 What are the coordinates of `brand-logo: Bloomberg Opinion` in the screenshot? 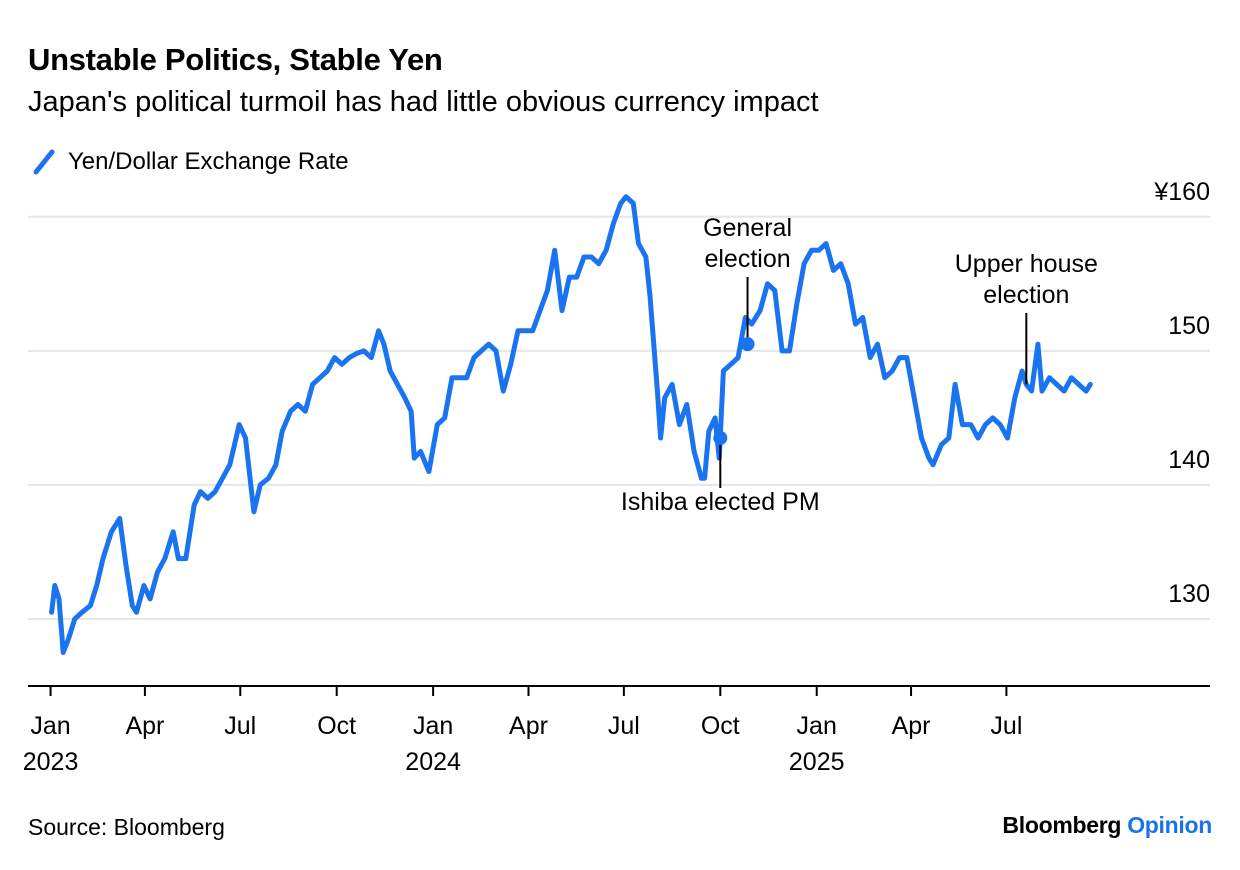 It's located at (1107, 825).